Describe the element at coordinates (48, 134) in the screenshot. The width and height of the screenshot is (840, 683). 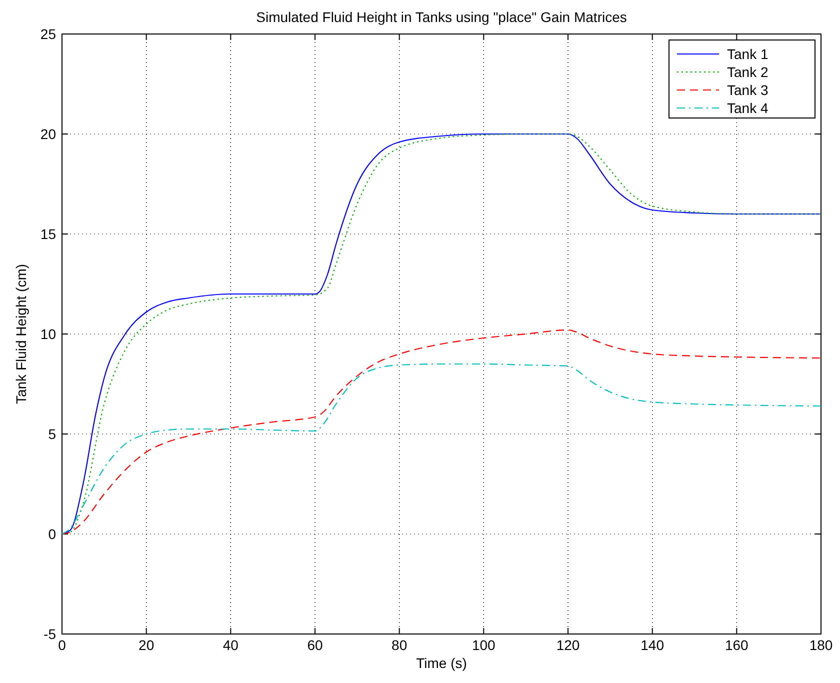
I see `y-tick-label: 20` at that location.